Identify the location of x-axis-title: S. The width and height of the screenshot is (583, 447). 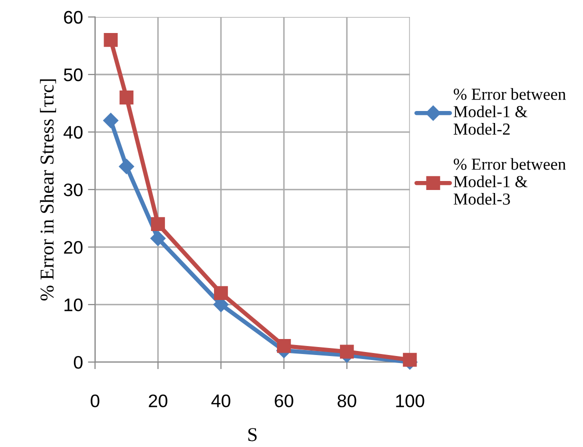
(252, 435).